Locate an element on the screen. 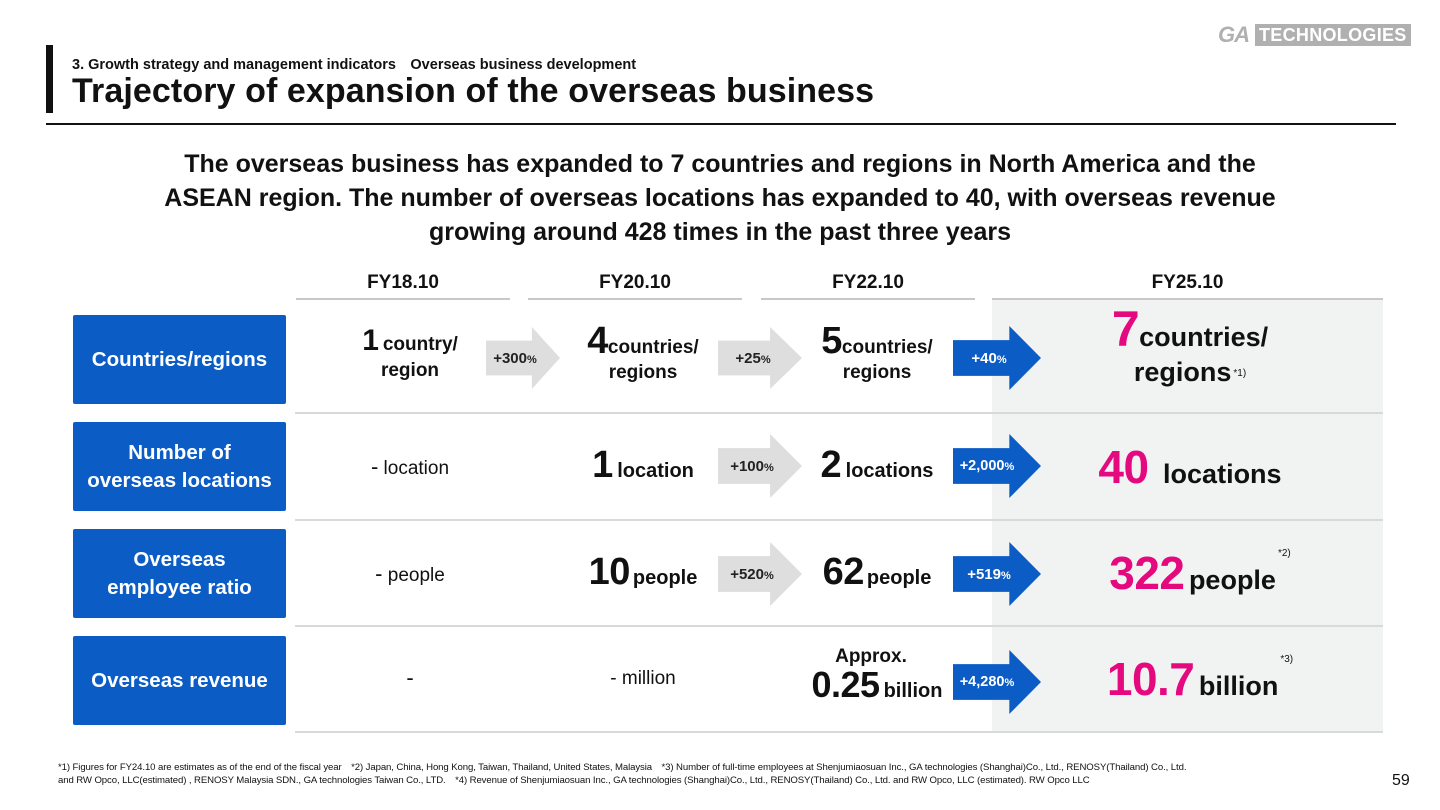 The height and width of the screenshot is (810, 1440). logo-ga-text: GA is located at coordinates (1234, 34).